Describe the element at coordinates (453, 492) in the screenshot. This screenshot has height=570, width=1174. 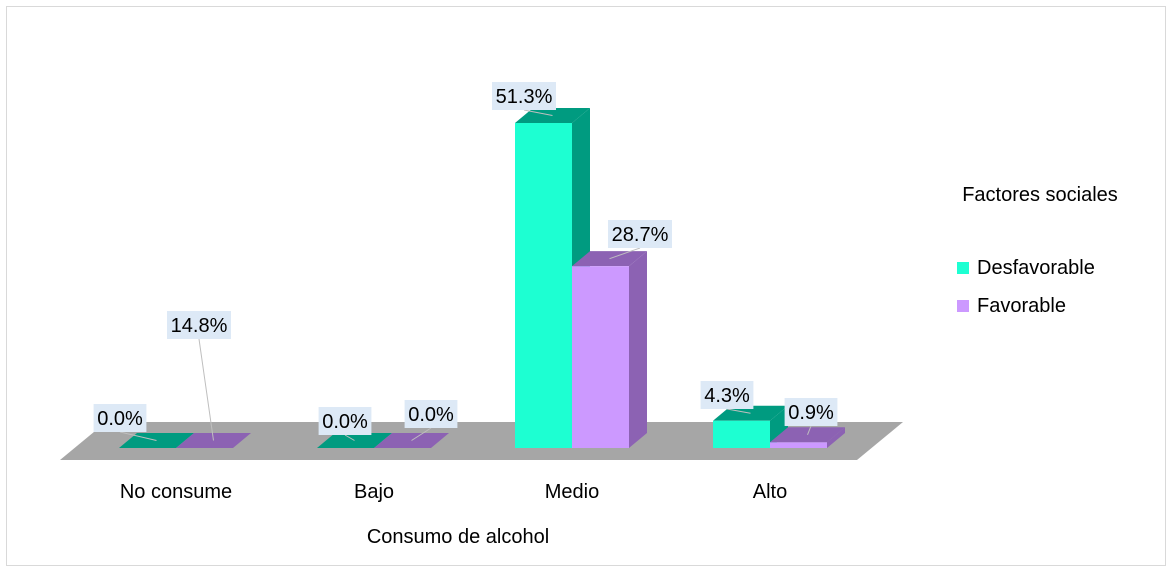
I see `x-tick-labels: No consume Bajo Medio Alto` at that location.